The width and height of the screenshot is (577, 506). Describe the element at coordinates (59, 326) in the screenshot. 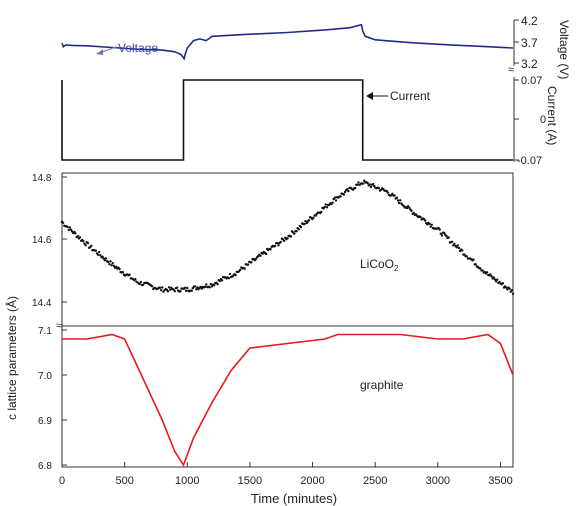

I see `left-axis-break-mark: ≈` at that location.